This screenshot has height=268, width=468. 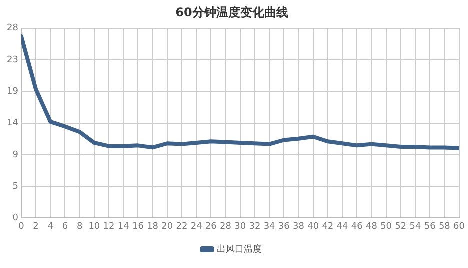 I want to click on x-tick-label: 40, so click(x=314, y=227).